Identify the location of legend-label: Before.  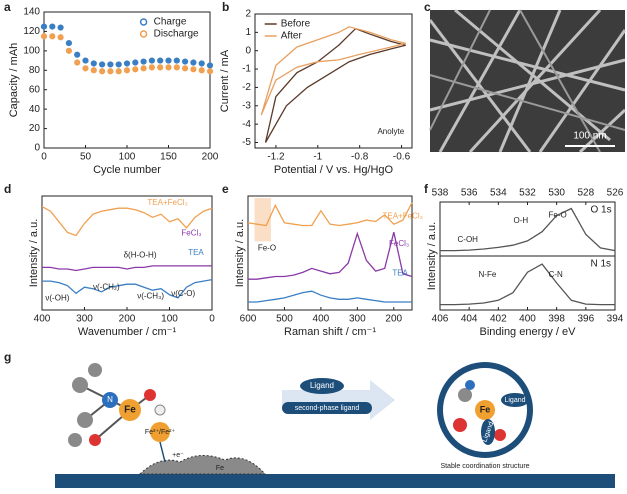
(296, 24).